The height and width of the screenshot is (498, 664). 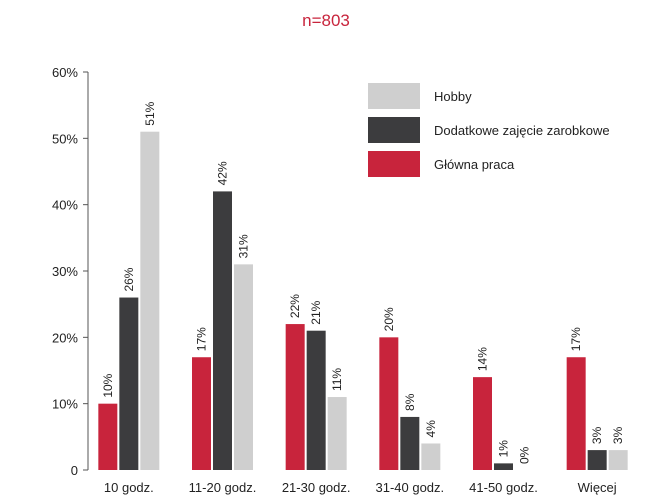 What do you see at coordinates (389, 319) in the screenshot?
I see `data-label: 20%` at bounding box center [389, 319].